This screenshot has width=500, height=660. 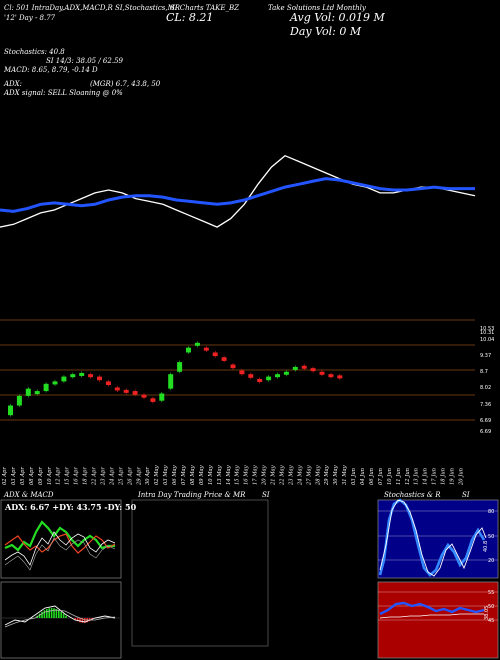 What do you see at coordinates (487, 333) in the screenshot?
I see `price-tick-label: 10.31` at bounding box center [487, 333].